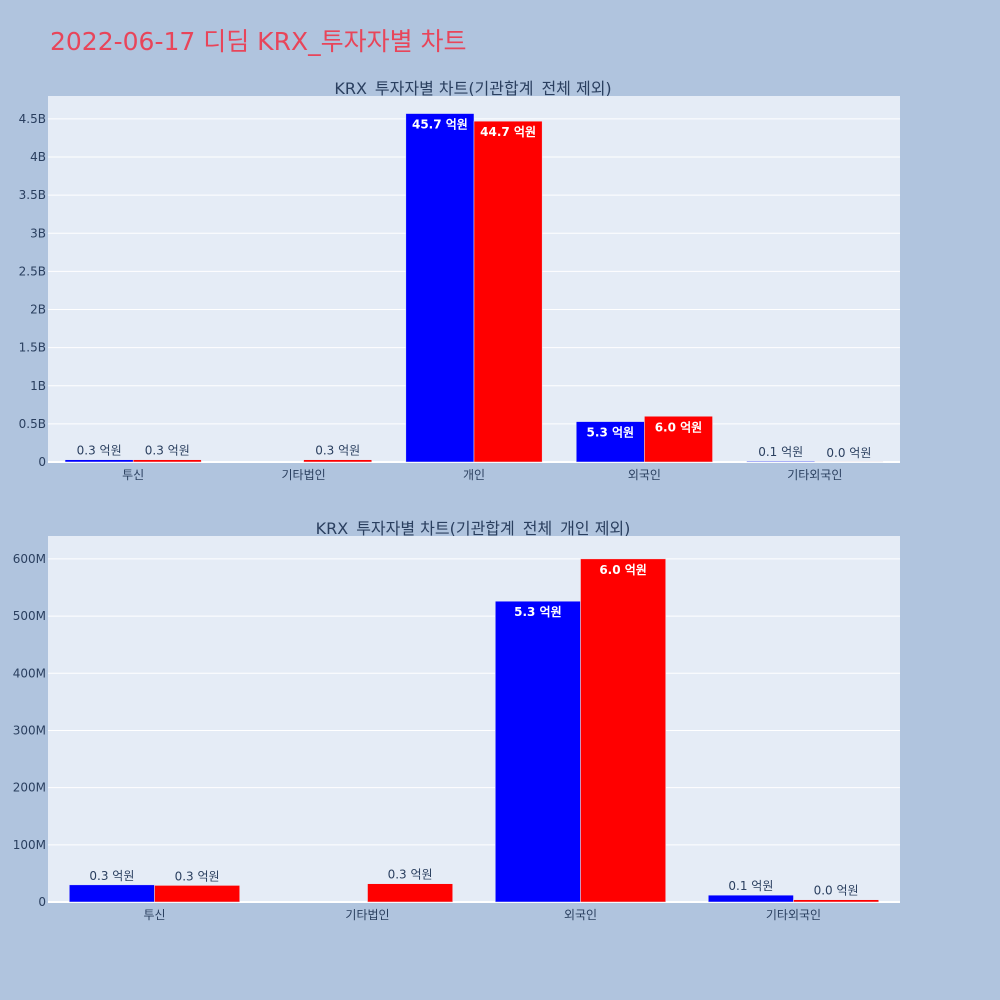 This screenshot has height=1000, width=1000. Describe the element at coordinates (38, 386) in the screenshot. I see `y-tick-label: 1B` at that location.